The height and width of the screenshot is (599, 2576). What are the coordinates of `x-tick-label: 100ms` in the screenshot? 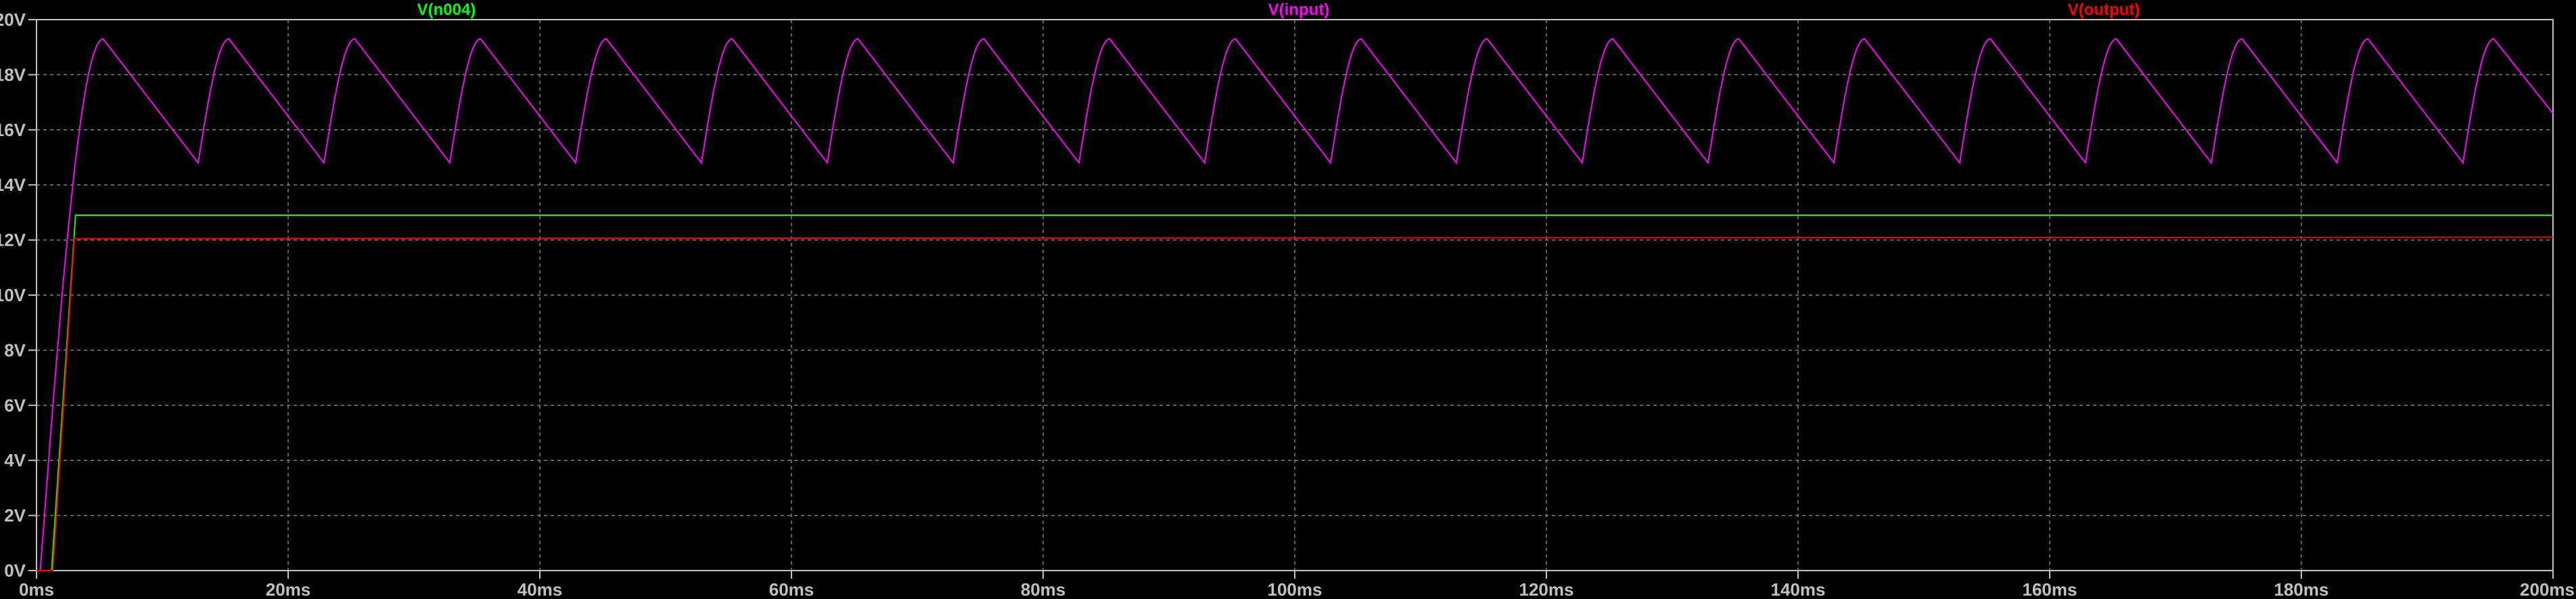 It's located at (1295, 589).